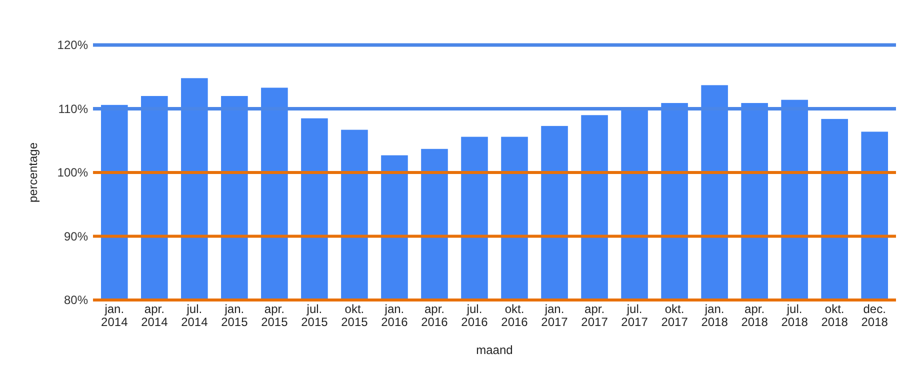 The height and width of the screenshot is (371, 907). I want to click on y-tick-label: 120%, so click(72, 45).